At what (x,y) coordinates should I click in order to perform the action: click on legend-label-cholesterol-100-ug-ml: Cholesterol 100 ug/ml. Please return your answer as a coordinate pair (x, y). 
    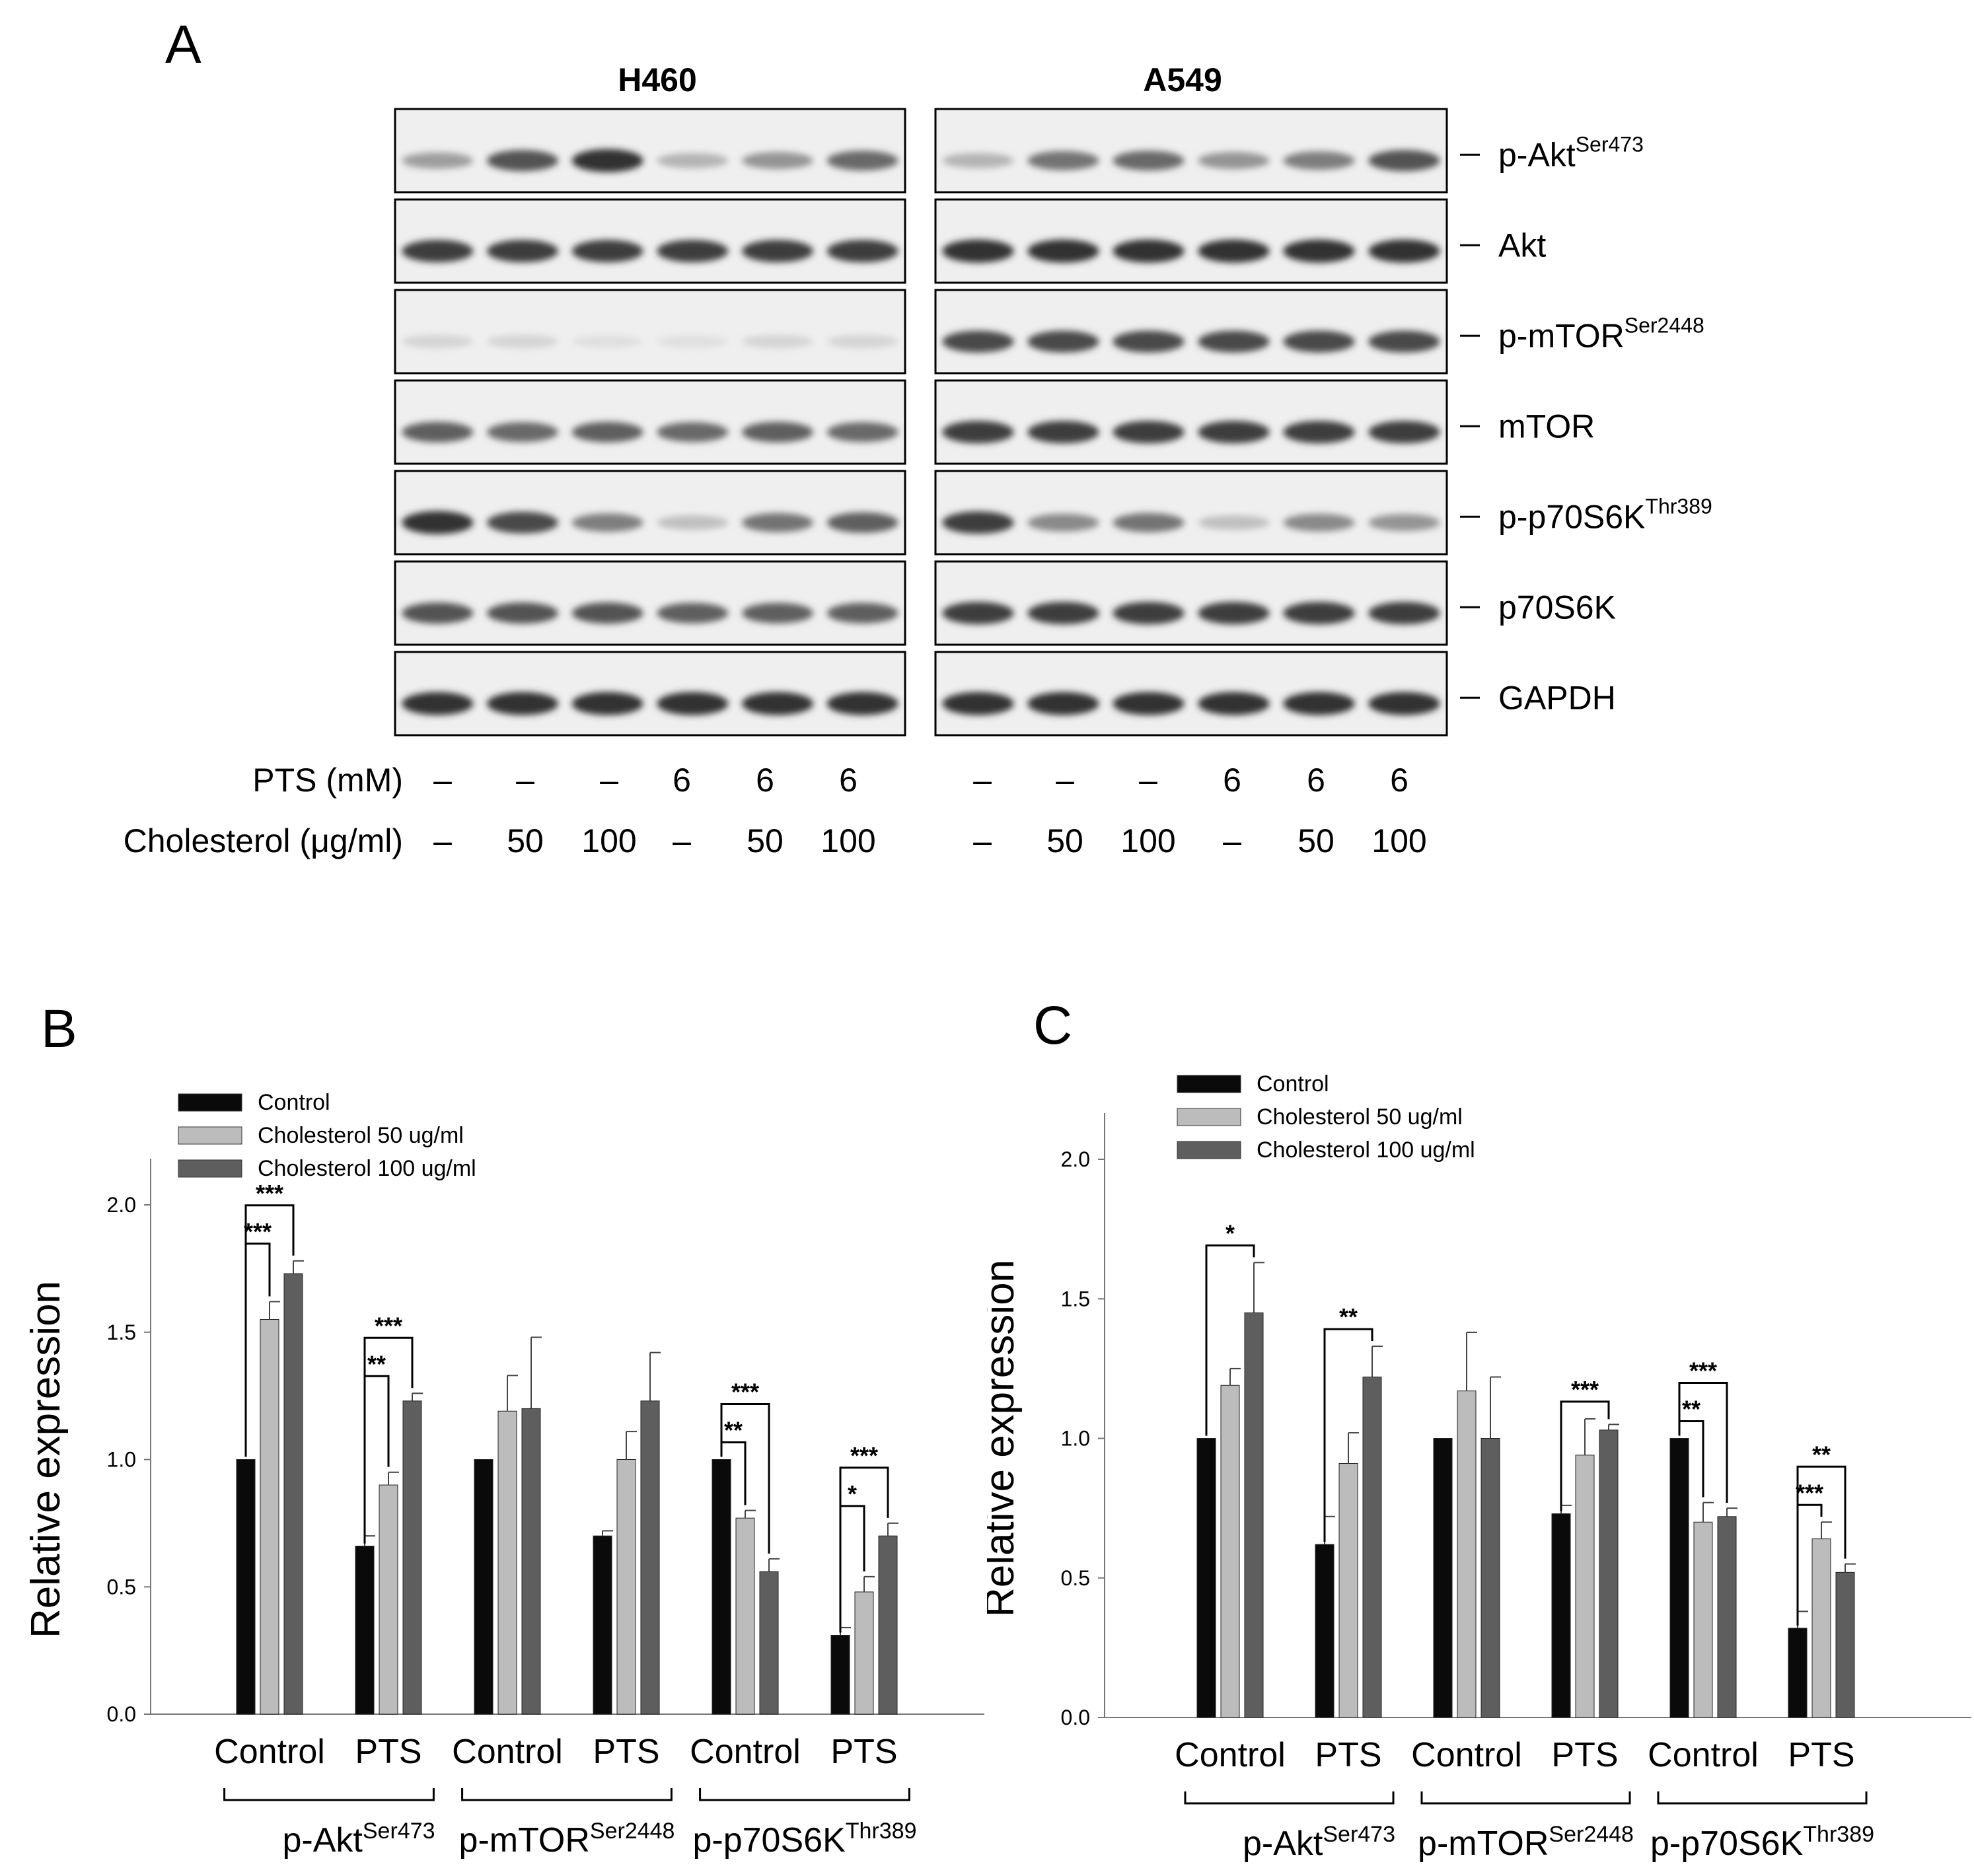
    Looking at the image, I should click on (1366, 1150).